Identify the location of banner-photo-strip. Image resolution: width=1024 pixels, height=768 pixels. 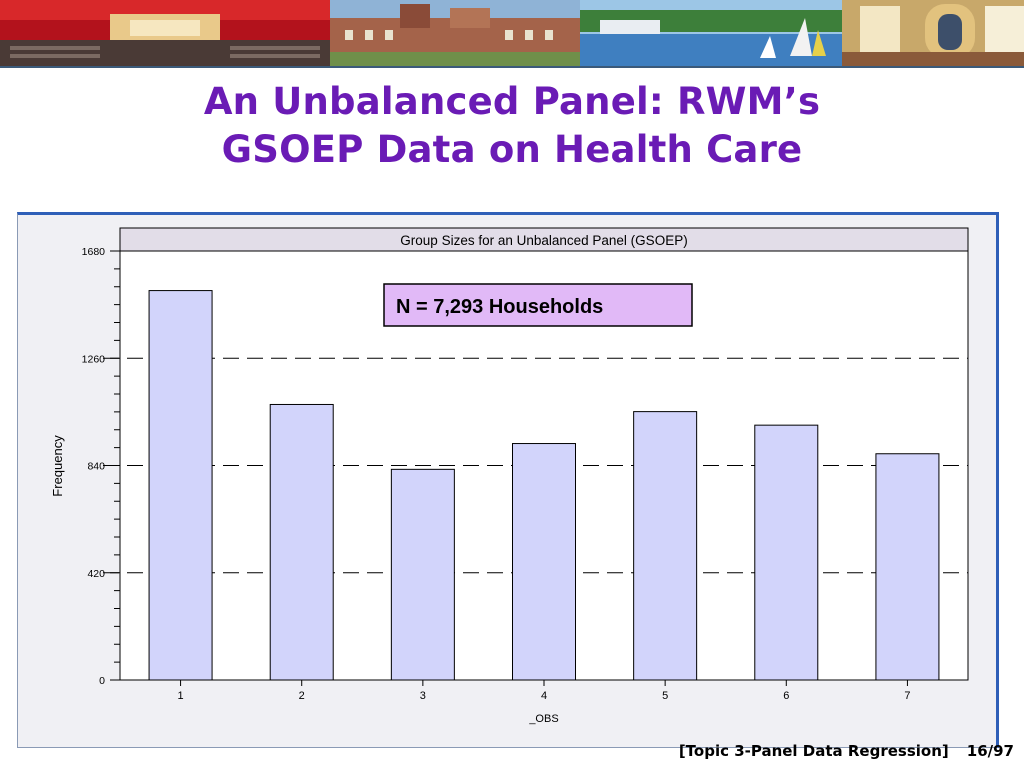
(512, 33).